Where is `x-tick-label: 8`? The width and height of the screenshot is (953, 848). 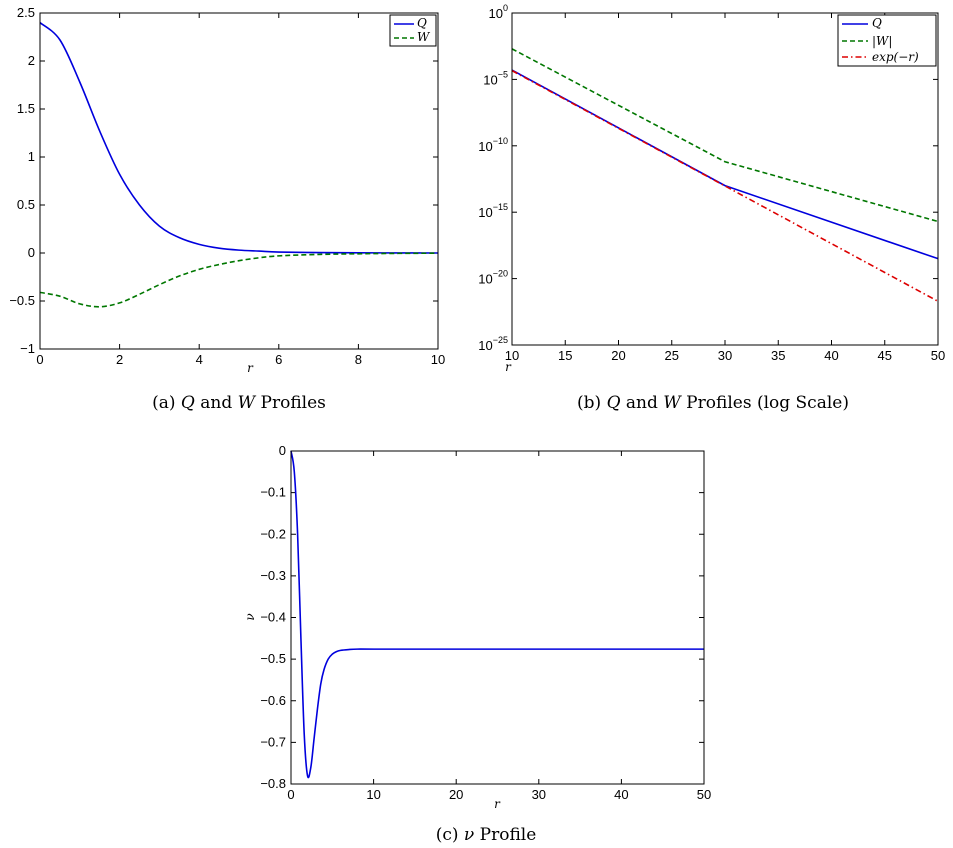
x-tick-label: 8 is located at coordinates (358, 359).